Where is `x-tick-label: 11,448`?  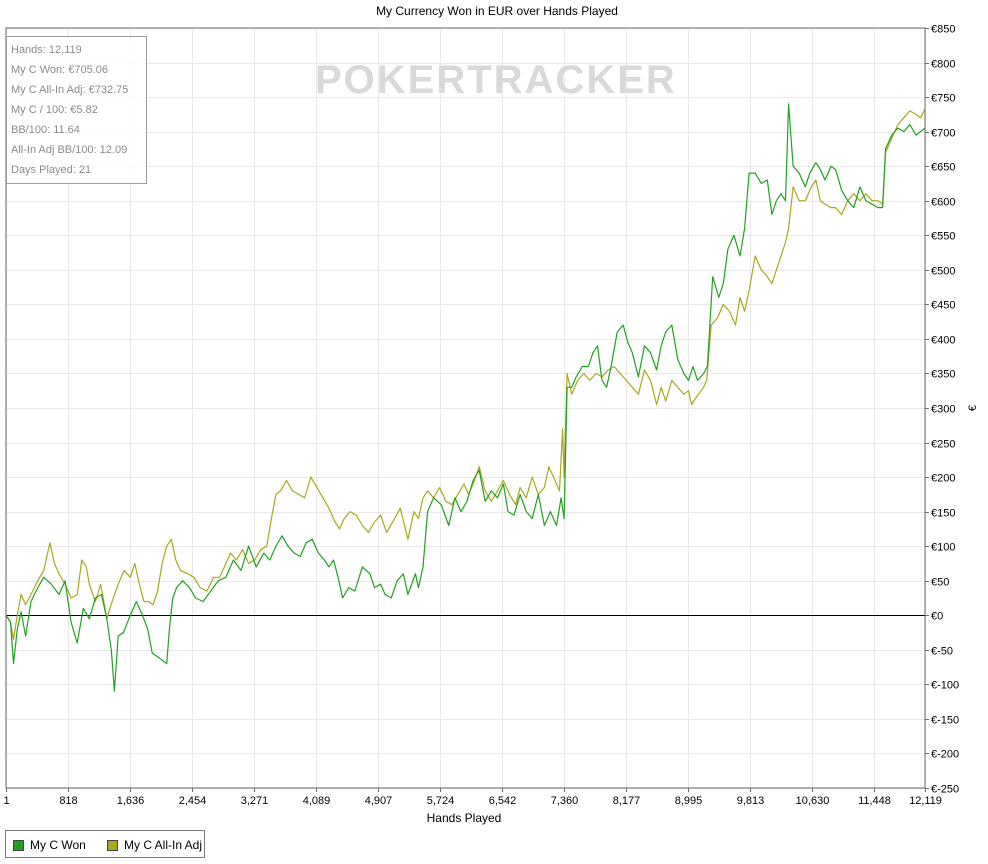 x-tick-label: 11,448 is located at coordinates (874, 801).